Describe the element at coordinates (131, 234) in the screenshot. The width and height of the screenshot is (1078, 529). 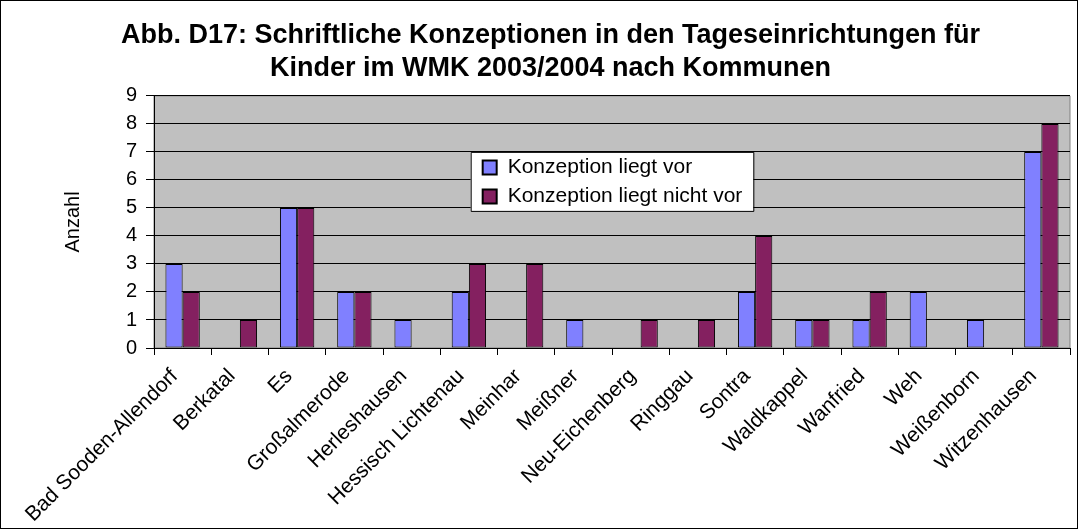
I see `y-tick-label: 4` at that location.